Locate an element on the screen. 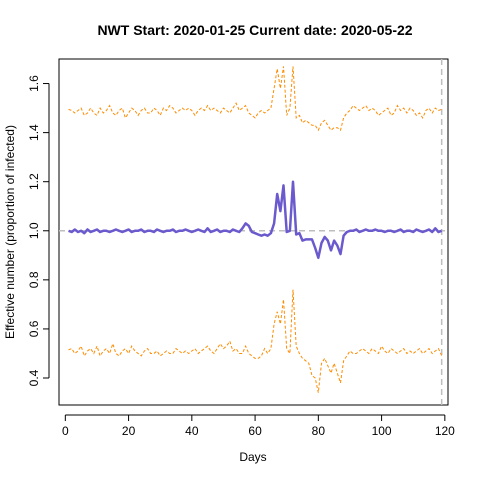  series-line-estimate is located at coordinates (255, 220).